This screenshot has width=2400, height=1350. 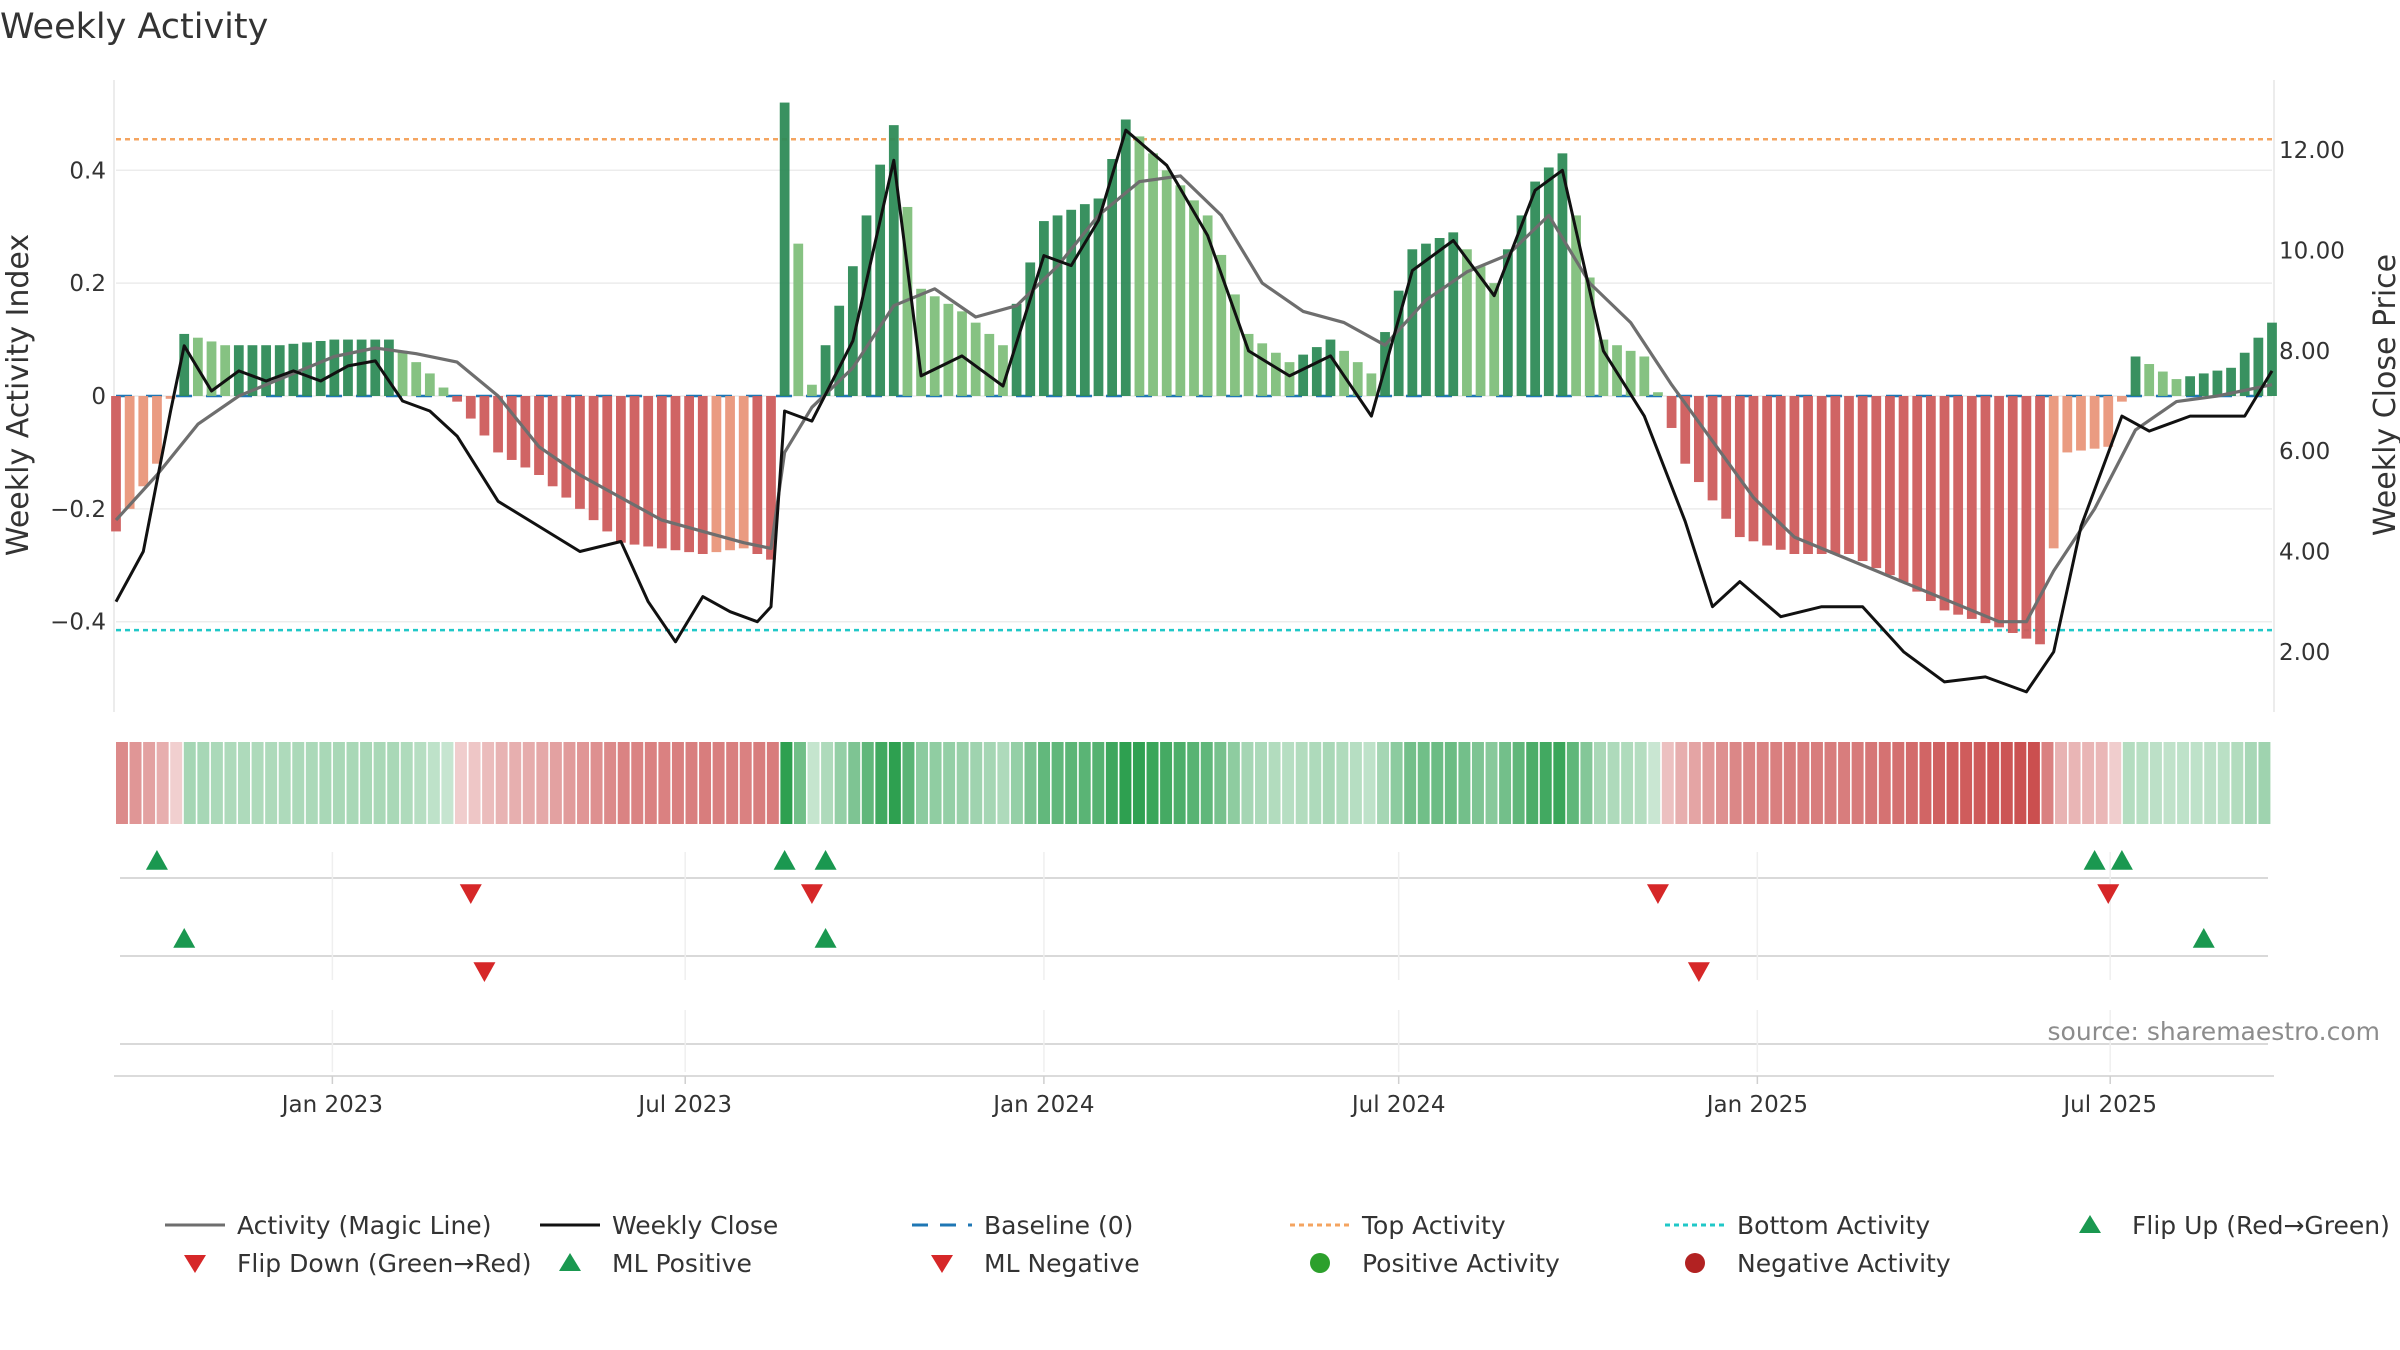 What do you see at coordinates (2304, 552) in the screenshot?
I see `y2-tick-label: 4.00` at bounding box center [2304, 552].